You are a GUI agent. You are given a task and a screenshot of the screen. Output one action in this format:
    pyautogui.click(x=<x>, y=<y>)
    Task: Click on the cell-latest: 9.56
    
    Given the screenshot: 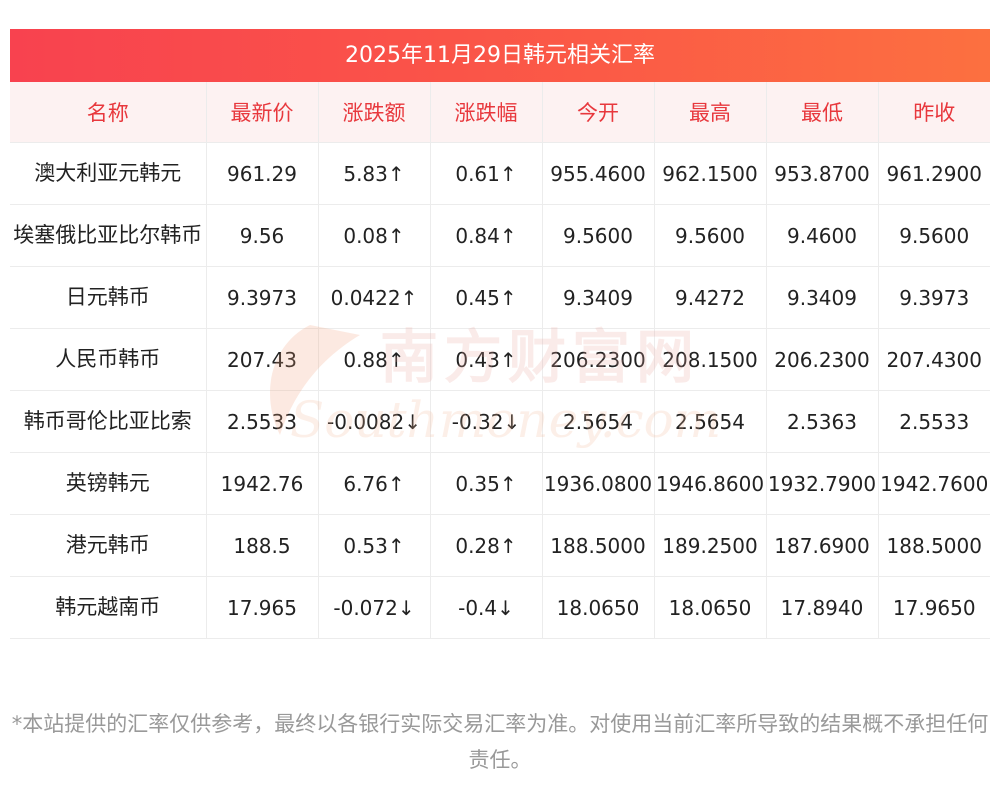 What is the action you would take?
    pyautogui.click(x=262, y=235)
    